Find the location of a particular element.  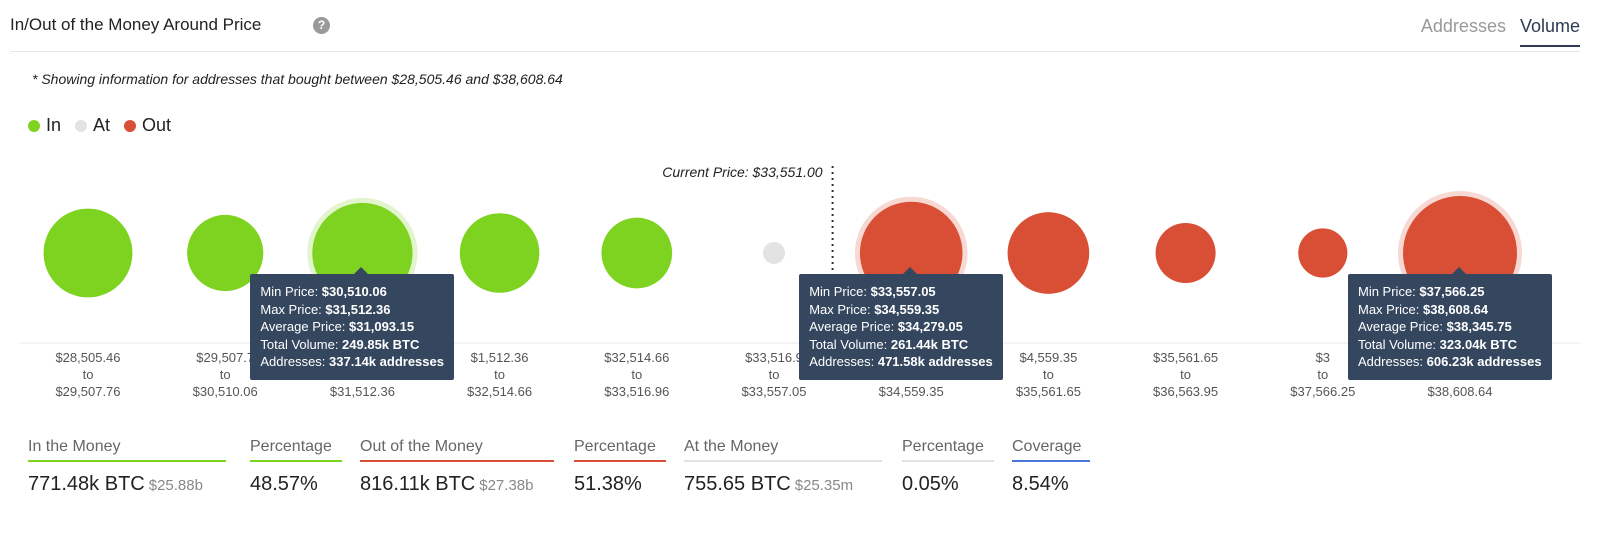

range-from-label-0: $28,505.46 is located at coordinates (87, 357).